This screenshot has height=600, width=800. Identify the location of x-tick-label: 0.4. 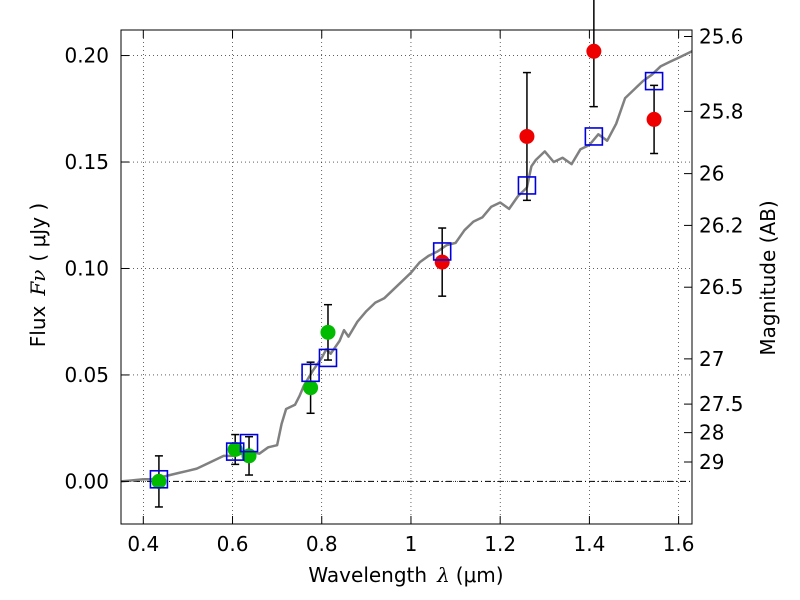
(143, 544).